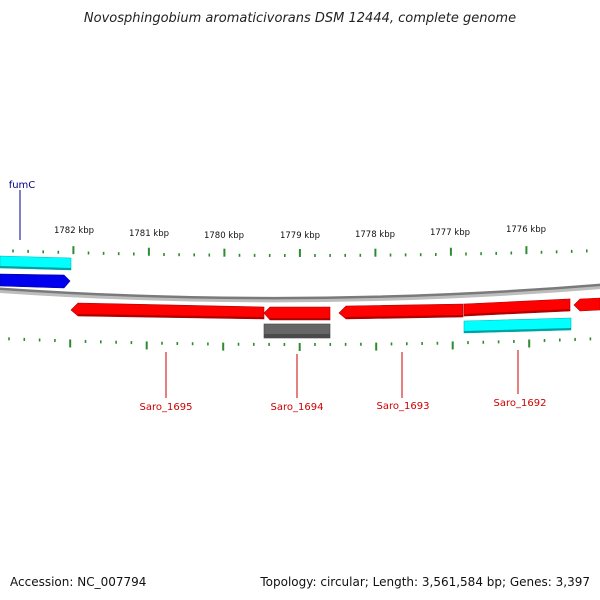  I want to click on features, so click(300, 297).